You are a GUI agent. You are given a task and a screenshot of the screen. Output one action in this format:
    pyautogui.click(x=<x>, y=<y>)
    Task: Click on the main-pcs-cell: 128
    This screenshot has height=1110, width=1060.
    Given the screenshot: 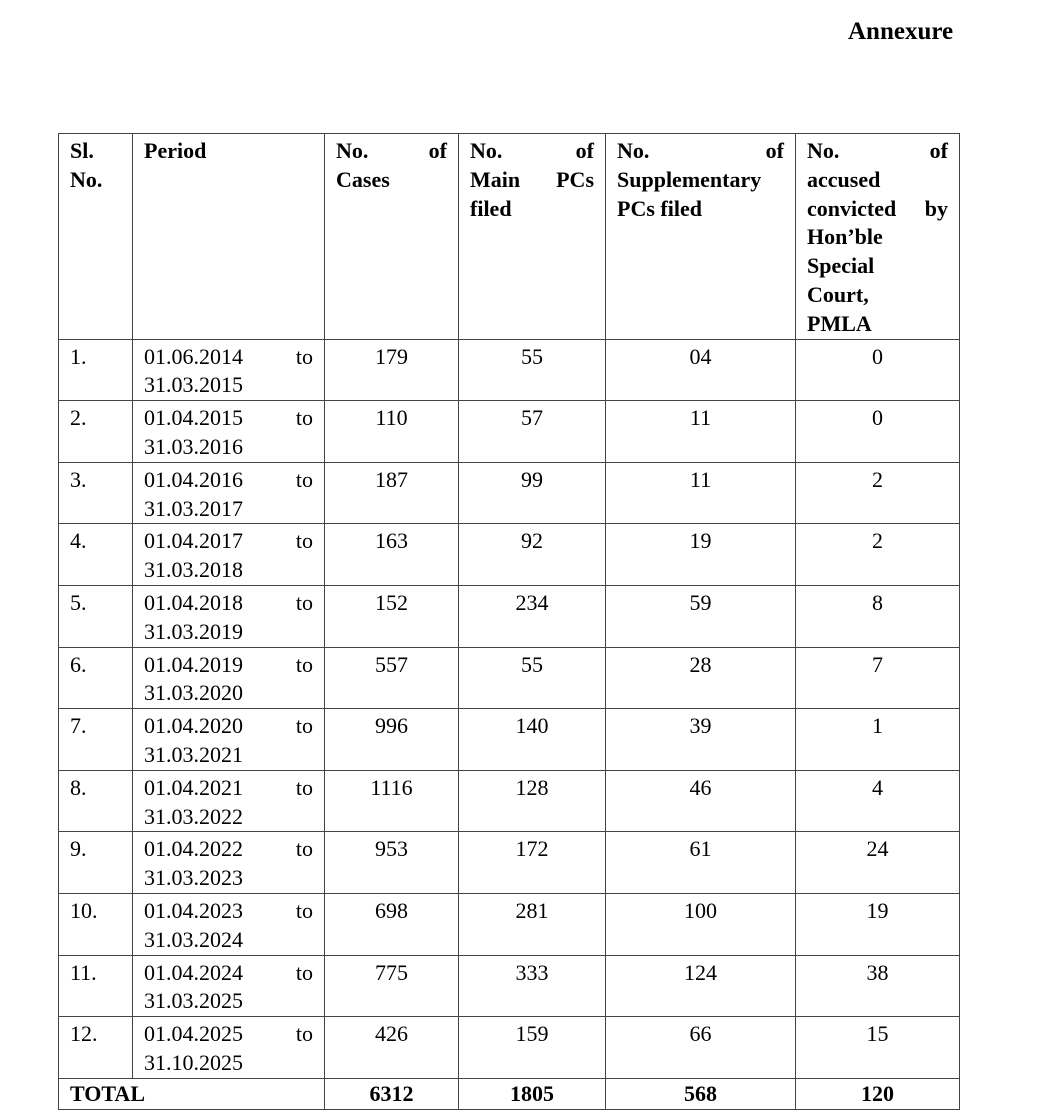 What is the action you would take?
    pyautogui.click(x=532, y=801)
    